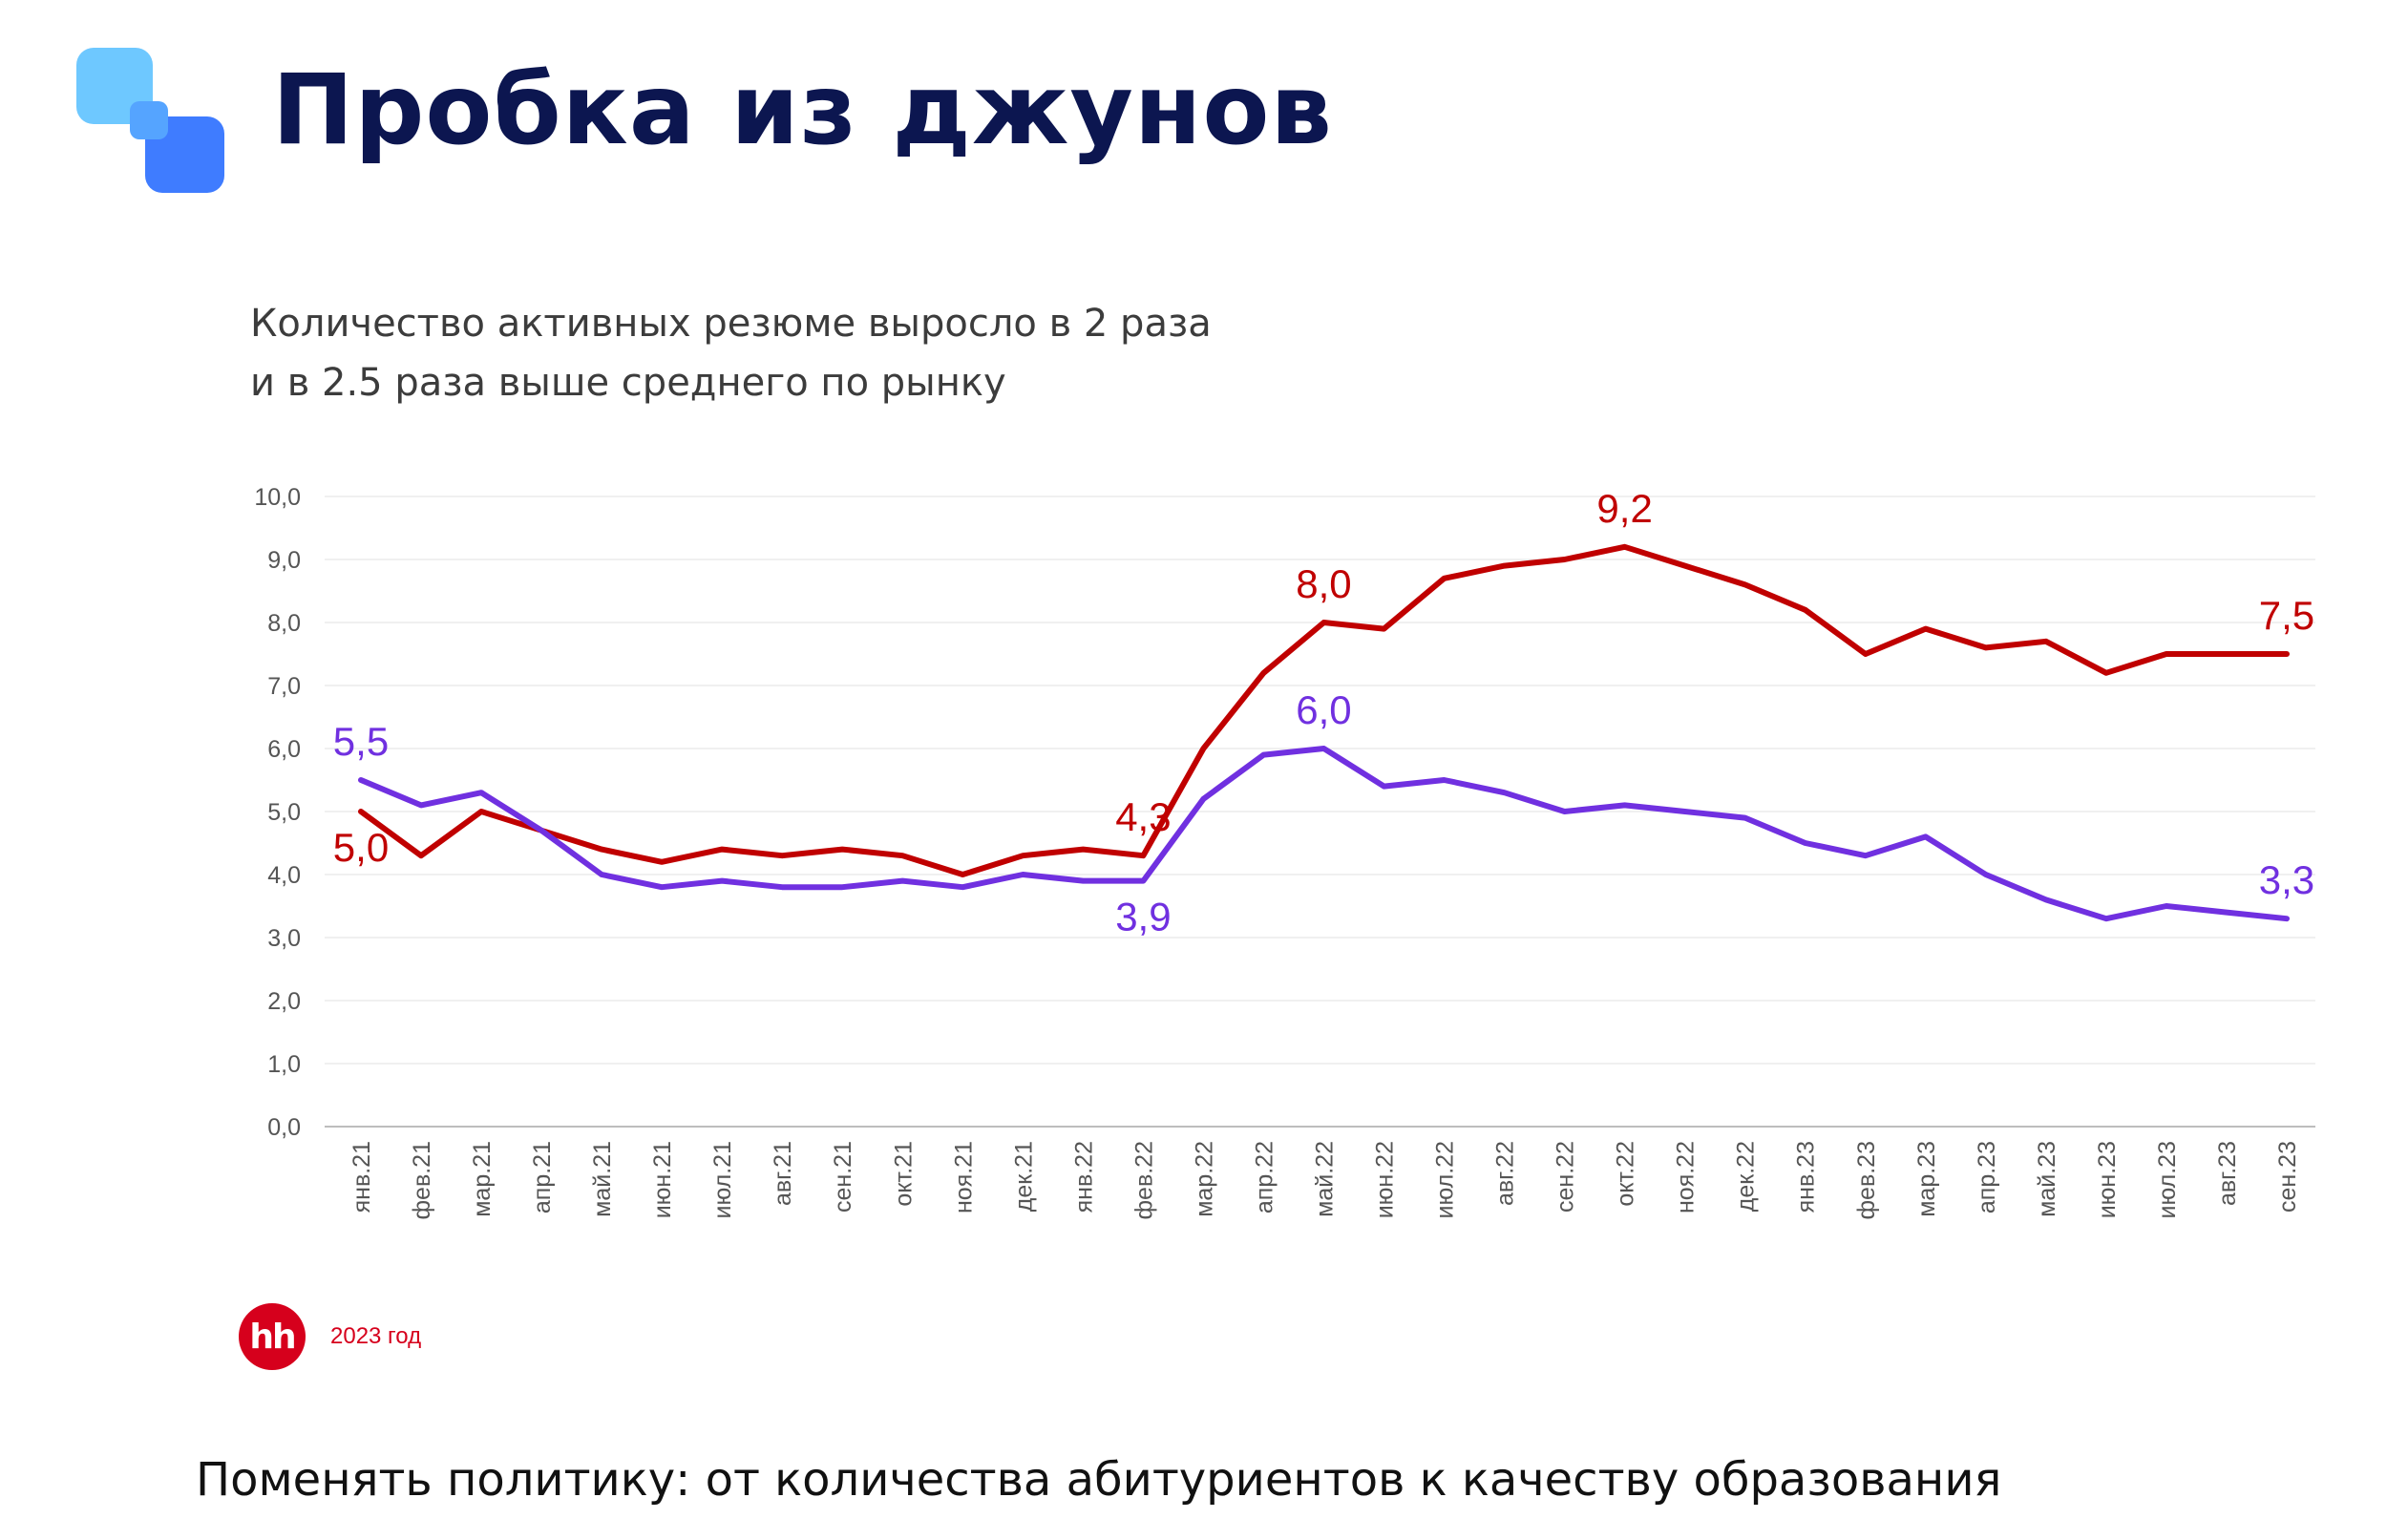 This screenshot has width=2387, height=1540. What do you see at coordinates (963, 1177) in the screenshot?
I see `x-tick-label: ноя.21` at bounding box center [963, 1177].